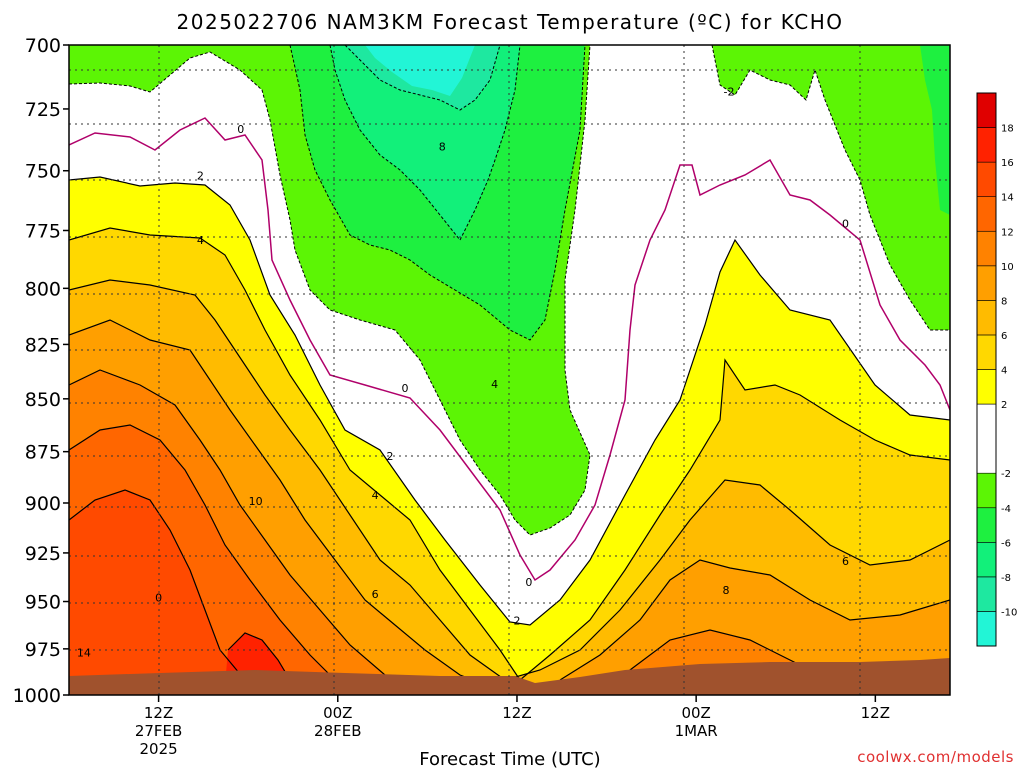  Describe the element at coordinates (43, 172) in the screenshot. I see `y-tick-label: 750` at that location.